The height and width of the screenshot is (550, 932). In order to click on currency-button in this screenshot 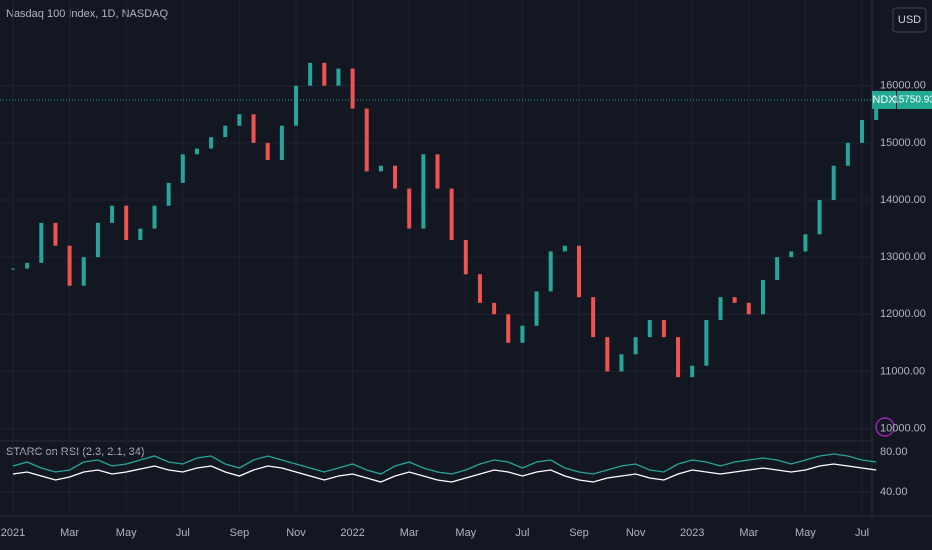, I will do `click(909, 20)`.